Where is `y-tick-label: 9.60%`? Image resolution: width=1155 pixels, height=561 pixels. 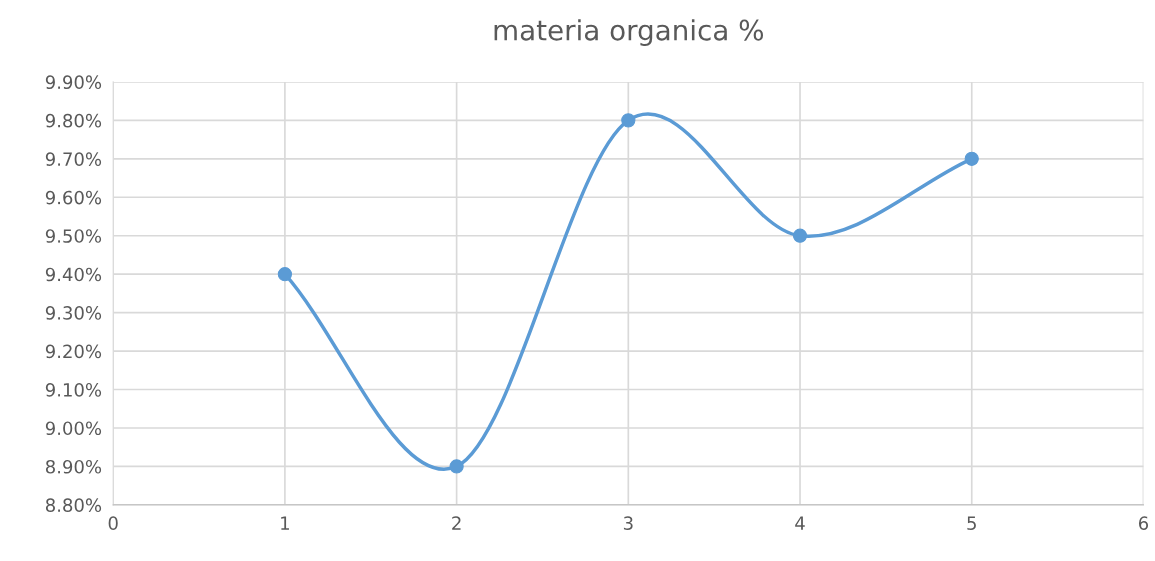 y-tick-label: 9.60% is located at coordinates (73, 197).